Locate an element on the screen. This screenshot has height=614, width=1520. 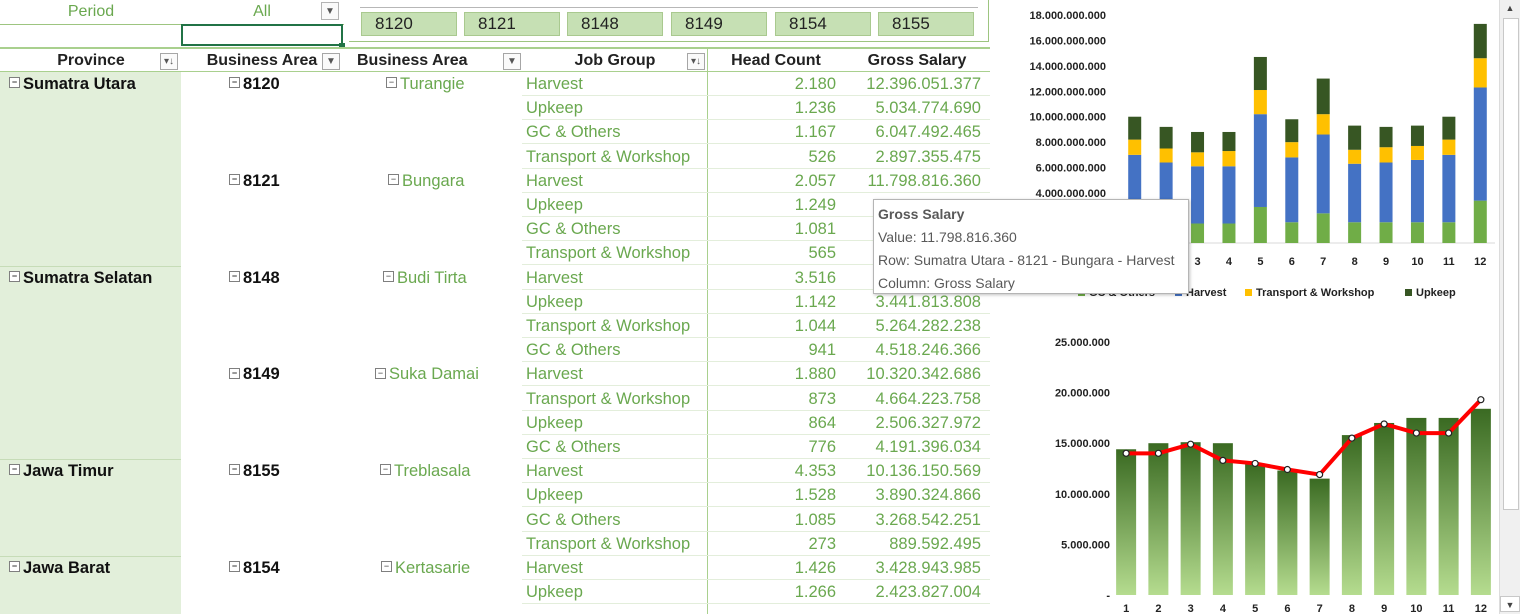
slicer-item: 8155 is located at coordinates (926, 24).